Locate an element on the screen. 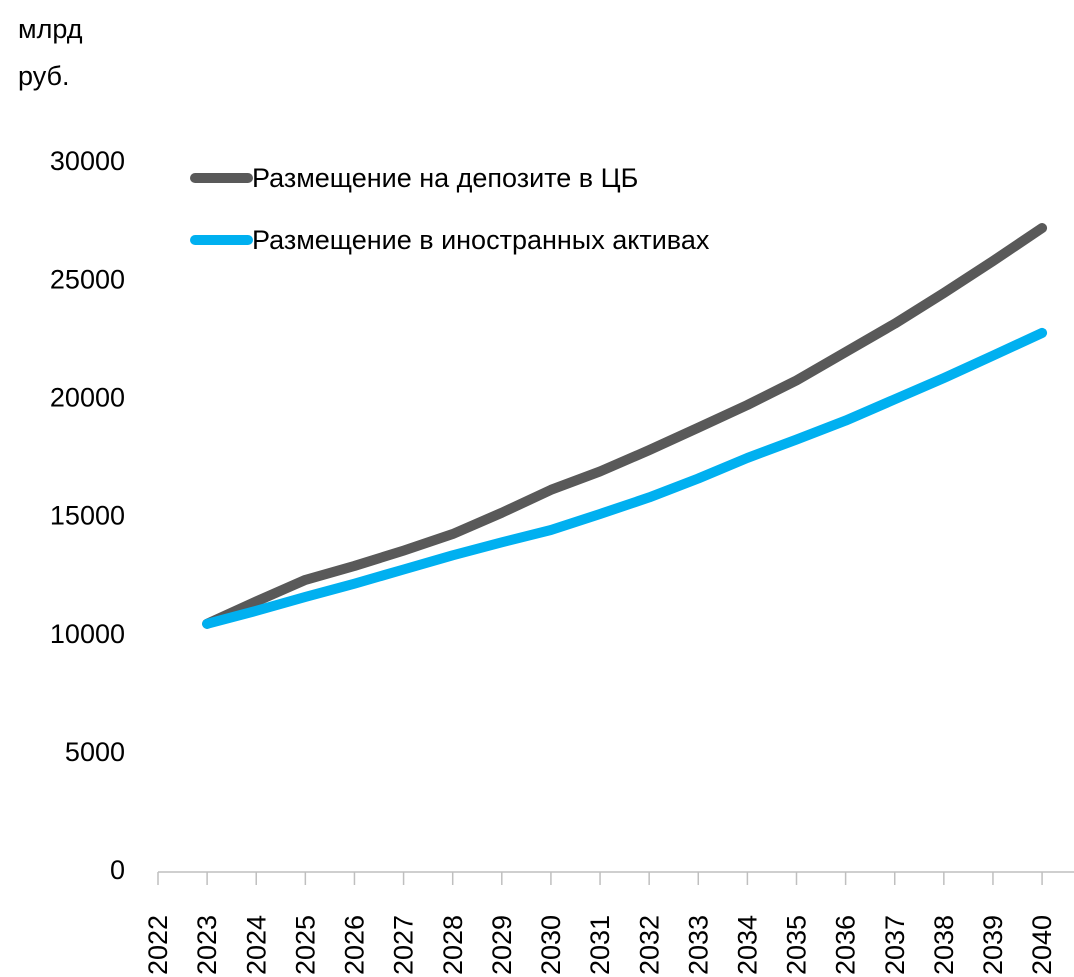 The width and height of the screenshot is (1074, 977). x-tick-label: 2033 is located at coordinates (698, 945).